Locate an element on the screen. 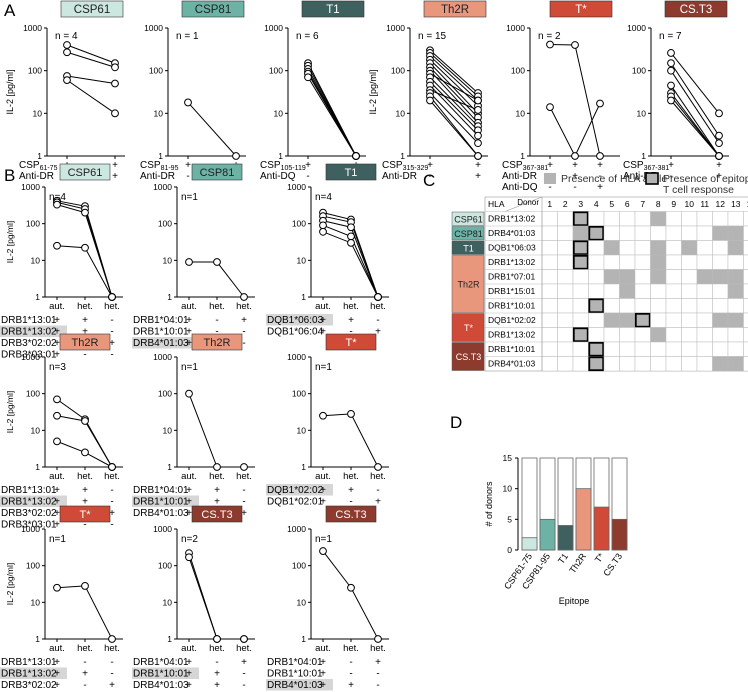 This screenshot has width=748, height=692. allele-name: DRB1*13:01 is located at coordinates (29, 320).